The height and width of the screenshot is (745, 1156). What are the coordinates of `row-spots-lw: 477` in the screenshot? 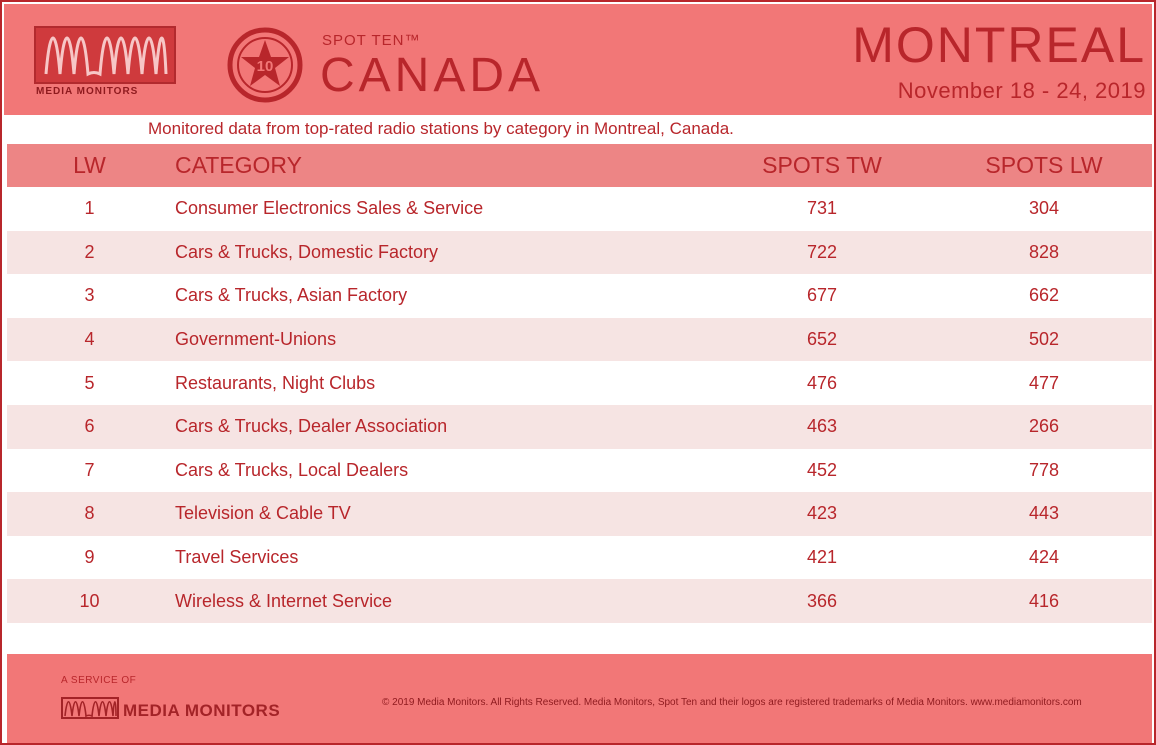 It's located at (1044, 382).